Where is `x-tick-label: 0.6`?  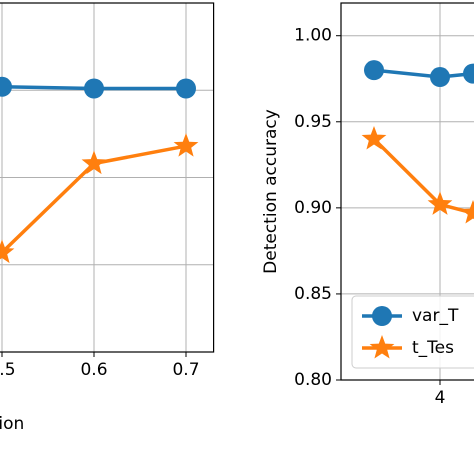
x-tick-label: 0.6 is located at coordinates (93, 370).